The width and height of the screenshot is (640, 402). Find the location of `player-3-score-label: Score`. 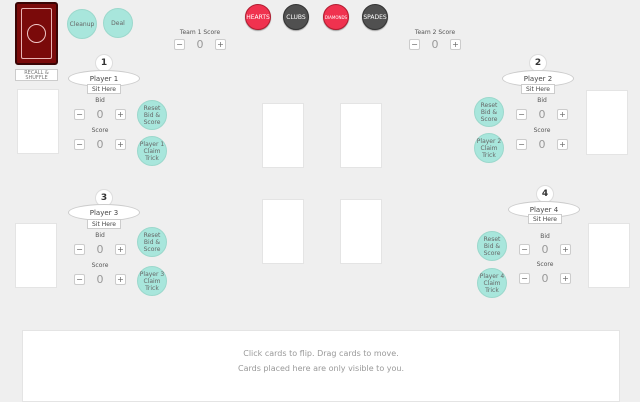

player-3-score-label: Score is located at coordinates (100, 265).